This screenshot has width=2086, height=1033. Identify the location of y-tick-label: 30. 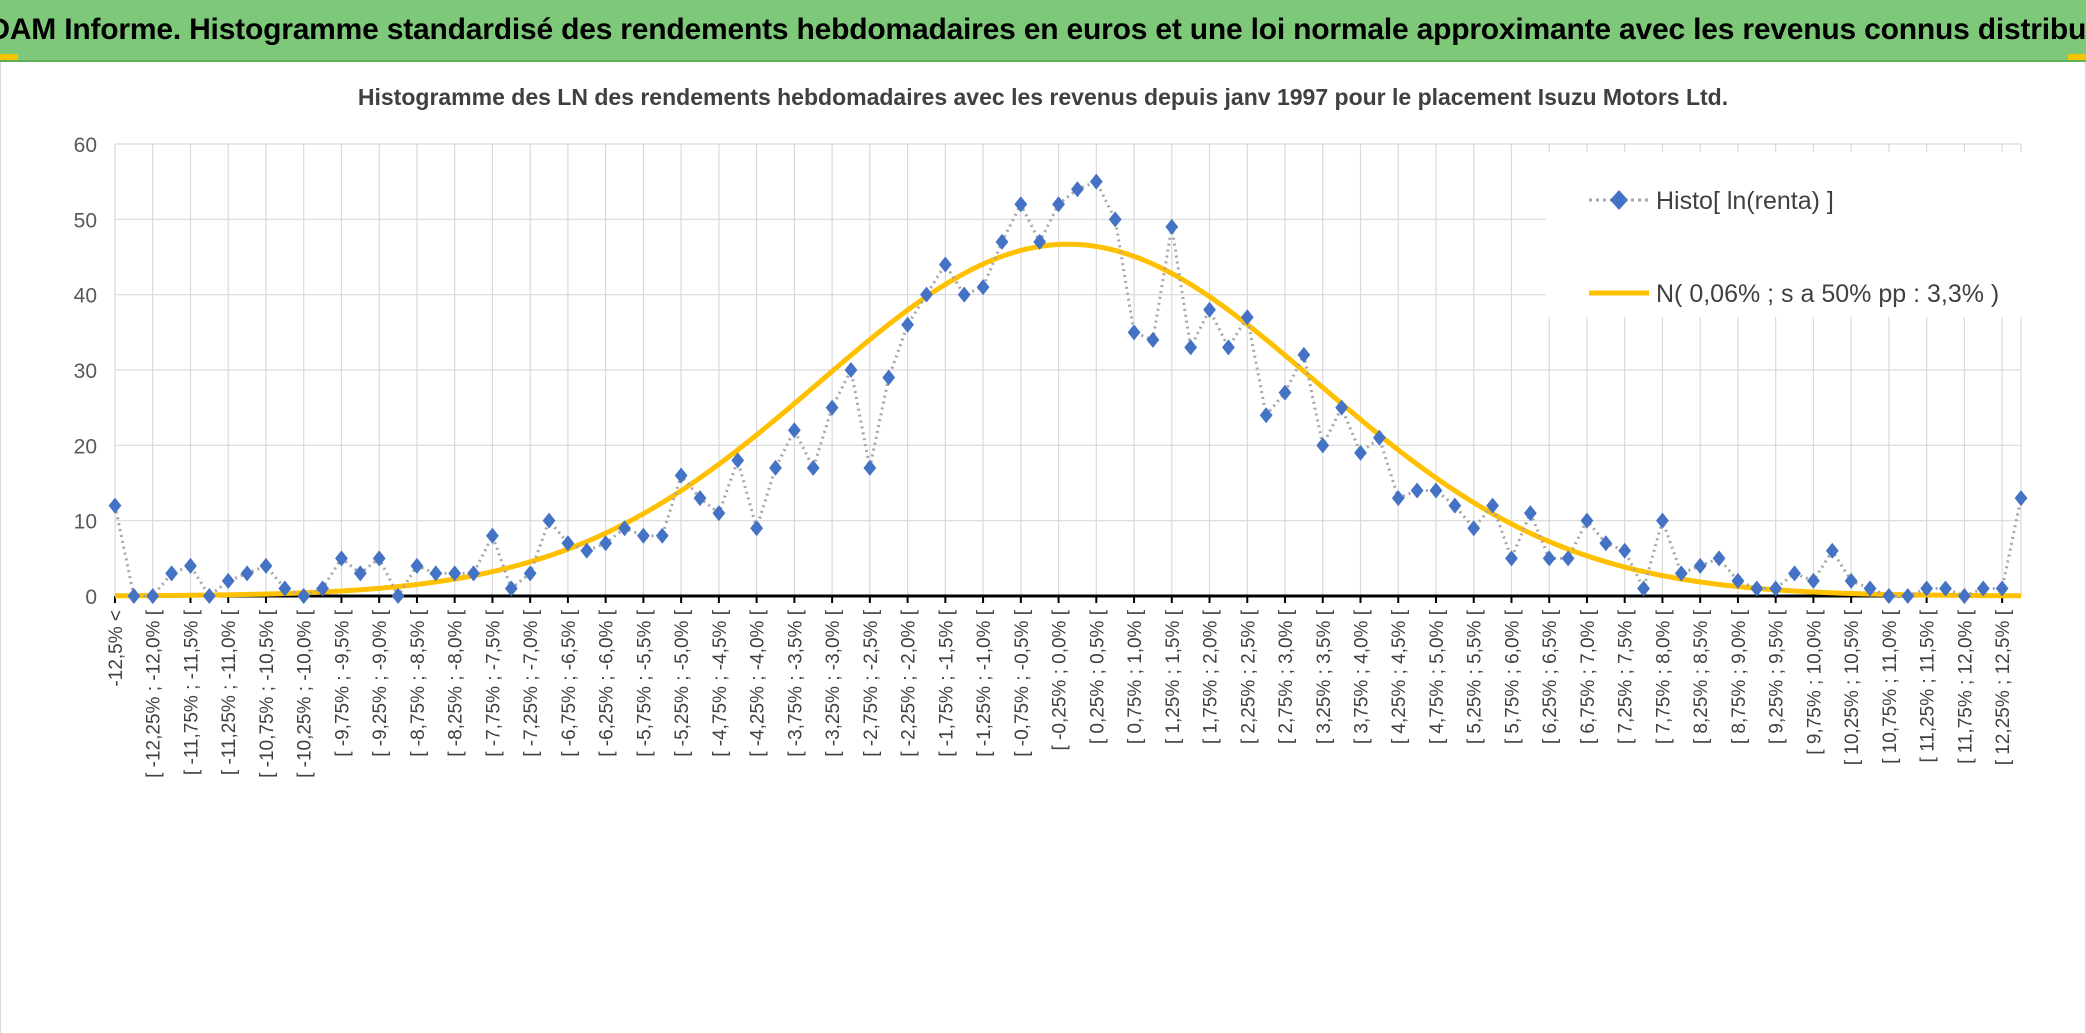
(85, 371).